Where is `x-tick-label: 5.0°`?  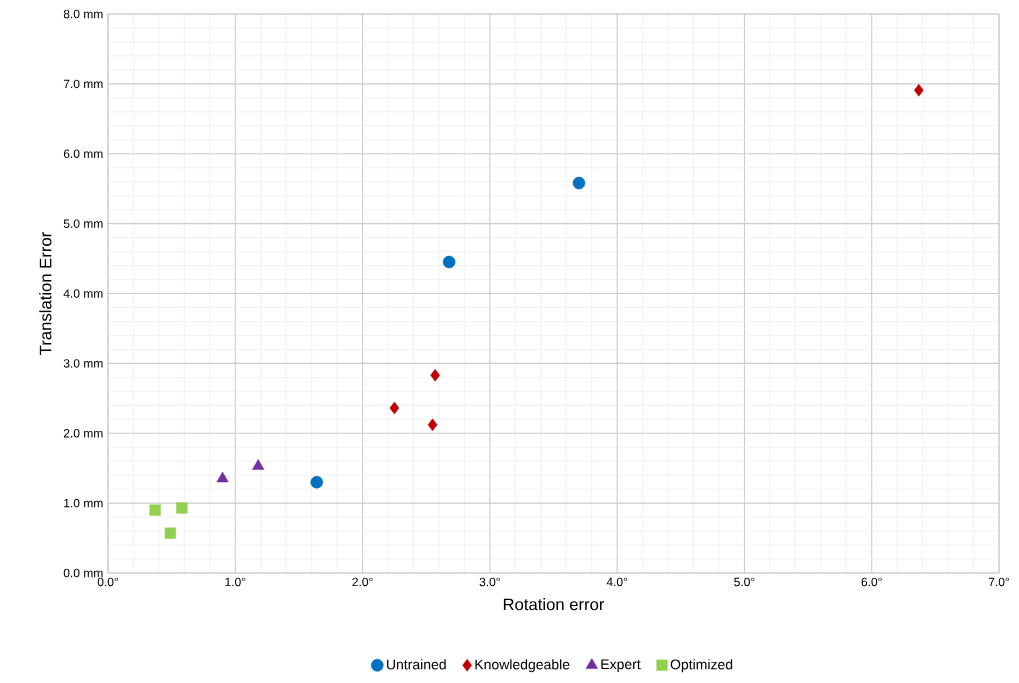 x-tick-label: 5.0° is located at coordinates (744, 582).